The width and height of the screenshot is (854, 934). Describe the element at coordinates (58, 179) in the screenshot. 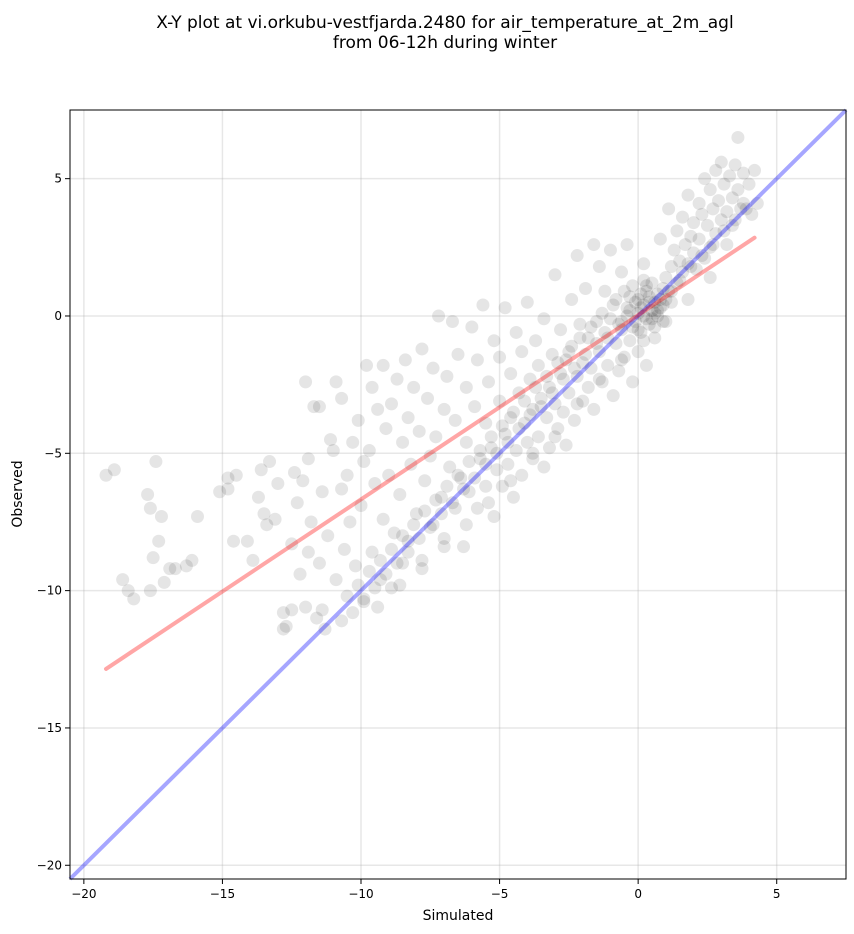

I see `y-tick-label: 5` at that location.